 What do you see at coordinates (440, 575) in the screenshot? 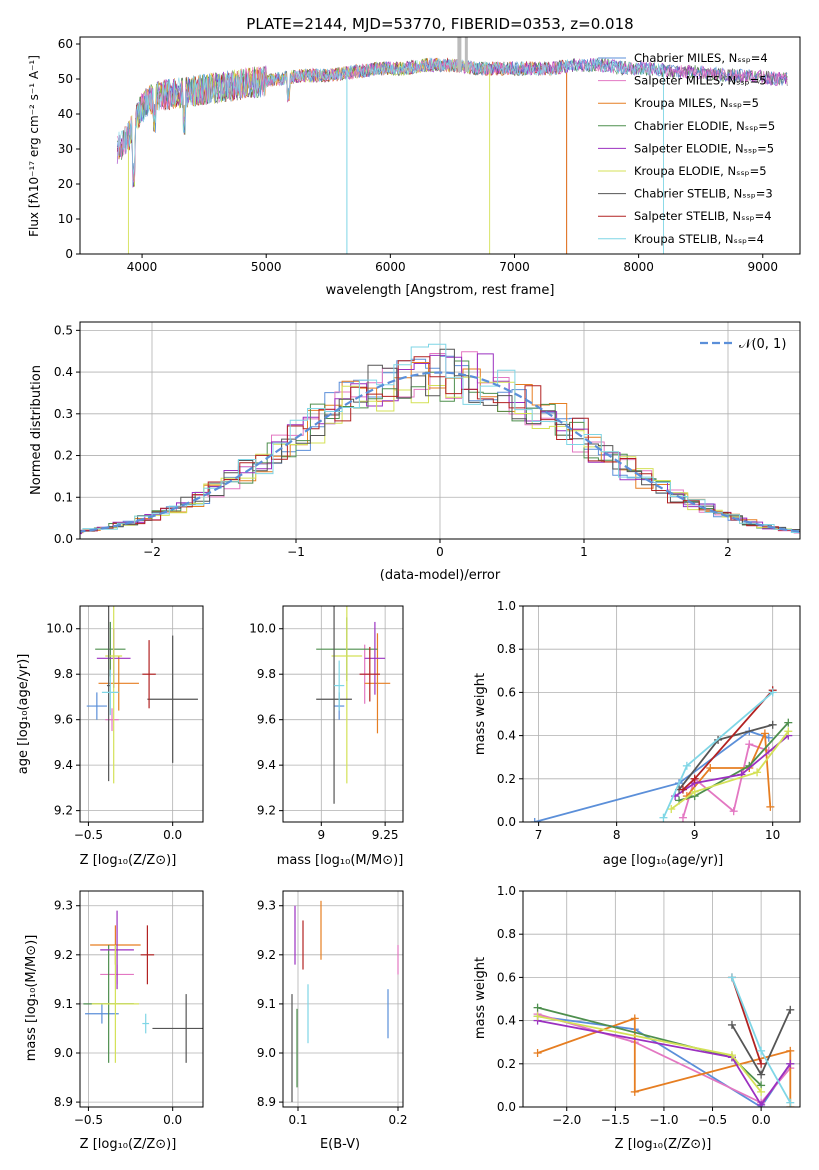
I see `residuals-xlabel: (data-model)/error` at bounding box center [440, 575].